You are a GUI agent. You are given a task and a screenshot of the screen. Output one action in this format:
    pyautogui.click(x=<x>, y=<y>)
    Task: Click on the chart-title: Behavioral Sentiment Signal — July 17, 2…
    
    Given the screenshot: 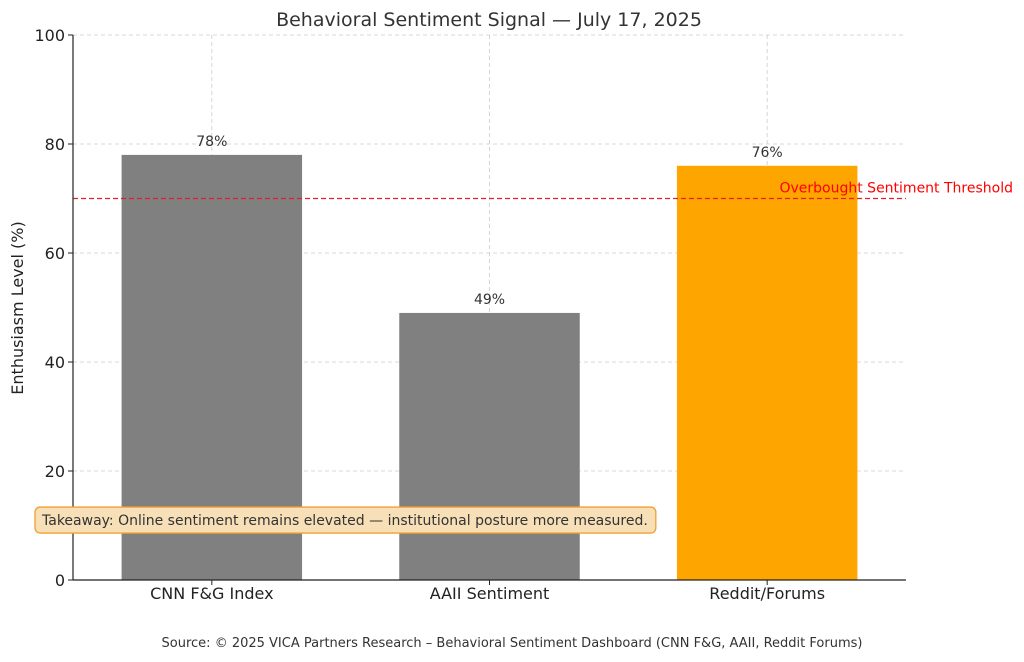 What is the action you would take?
    pyautogui.click(x=489, y=20)
    